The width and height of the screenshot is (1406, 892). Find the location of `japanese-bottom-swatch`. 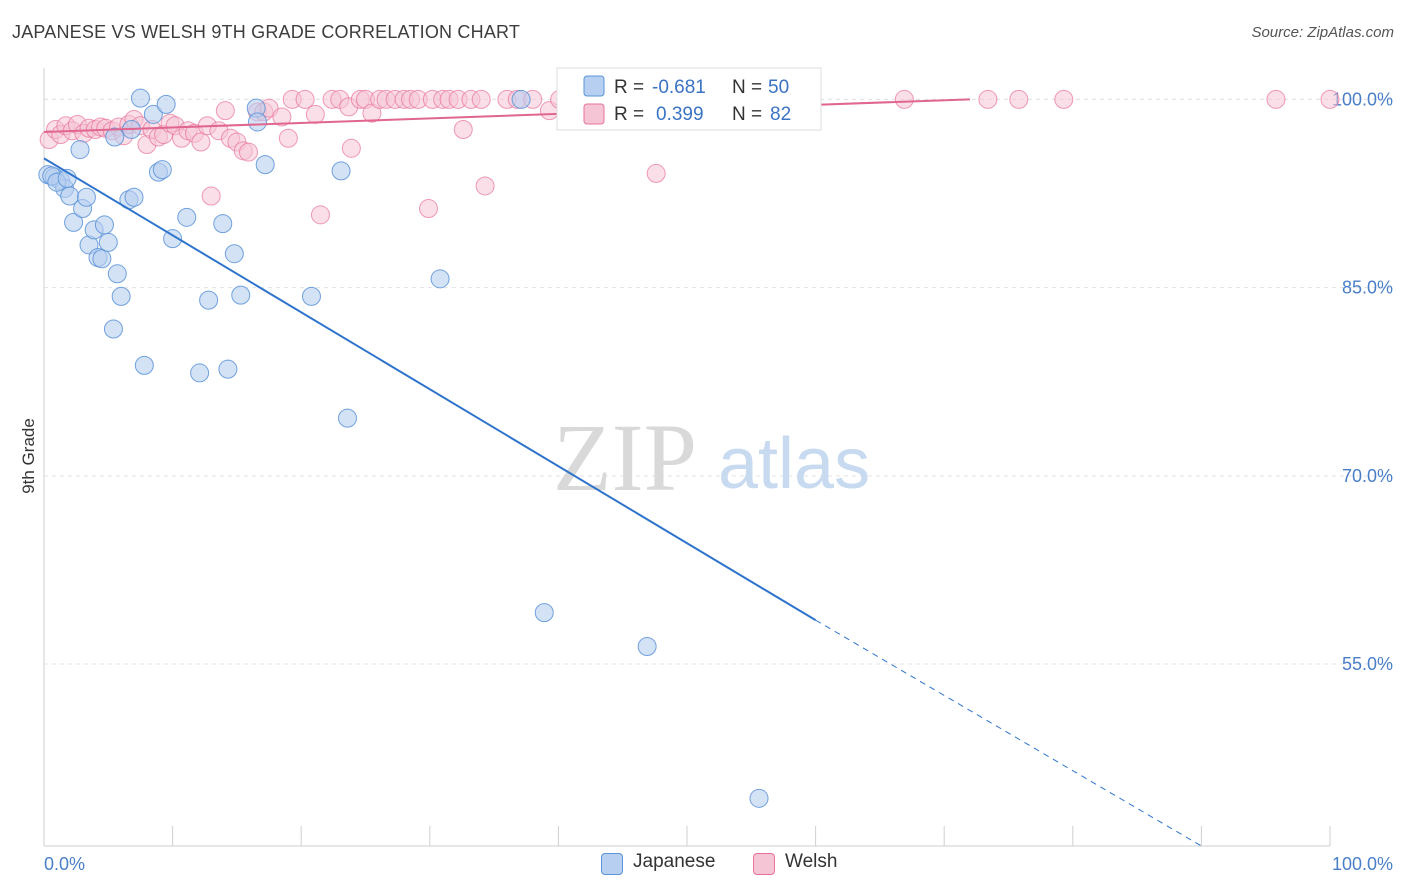

japanese-bottom-swatch is located at coordinates (612, 864).